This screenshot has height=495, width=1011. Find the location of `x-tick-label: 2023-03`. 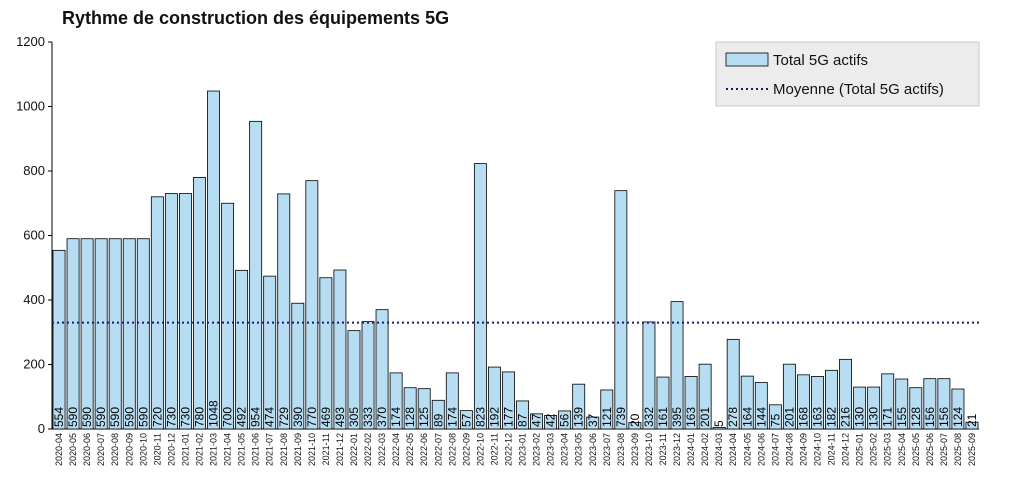

x-tick-label: 2023-03 is located at coordinates (551, 449).